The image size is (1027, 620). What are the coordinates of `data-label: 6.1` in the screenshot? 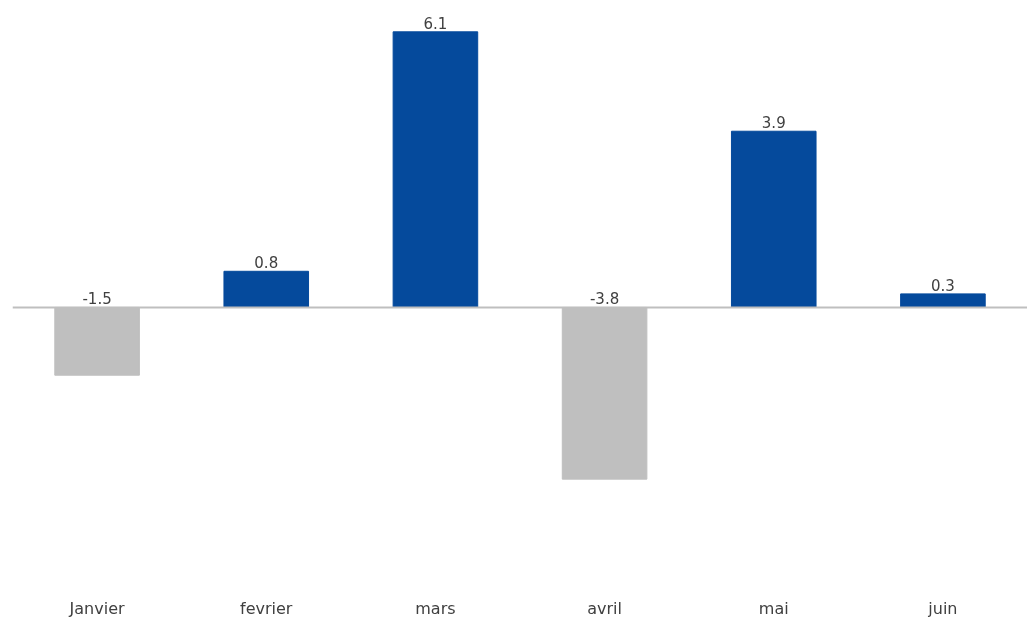 It's located at (435, 23).